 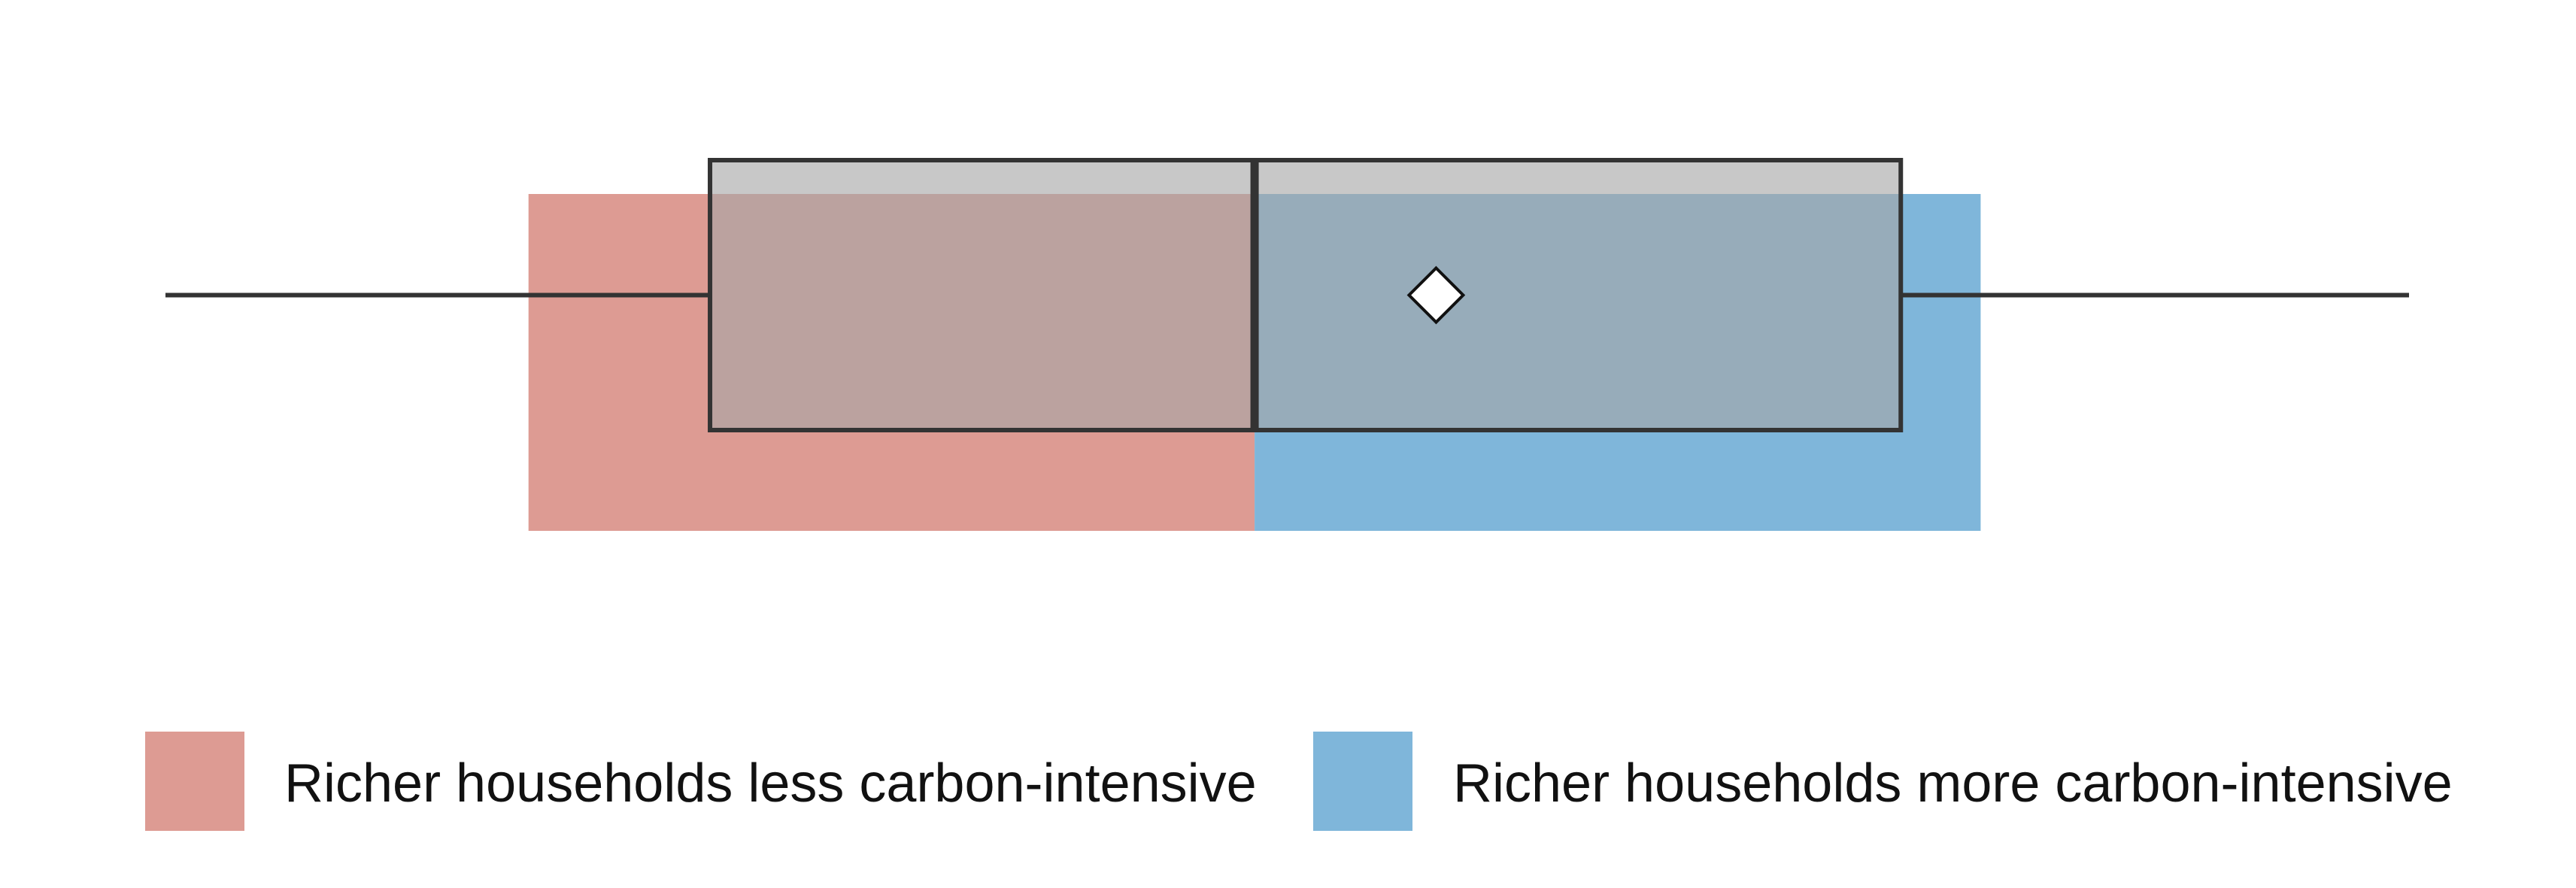 What do you see at coordinates (1953, 783) in the screenshot?
I see `legend-label-more-carbon: Richer households more carbon-intensive` at bounding box center [1953, 783].